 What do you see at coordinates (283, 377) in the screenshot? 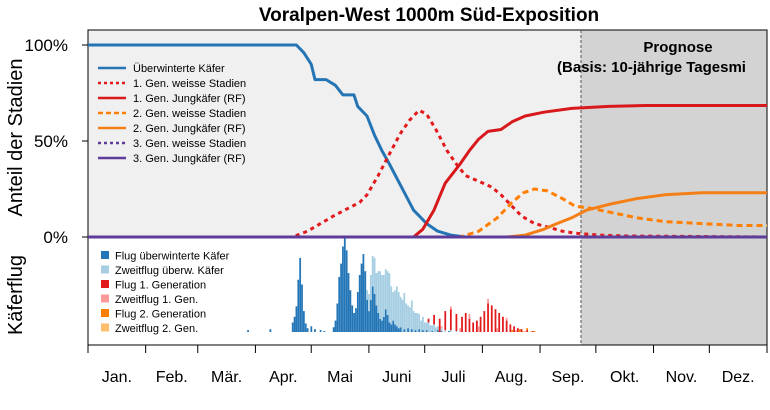
I see `x-tick-label: Apr.` at bounding box center [283, 377].